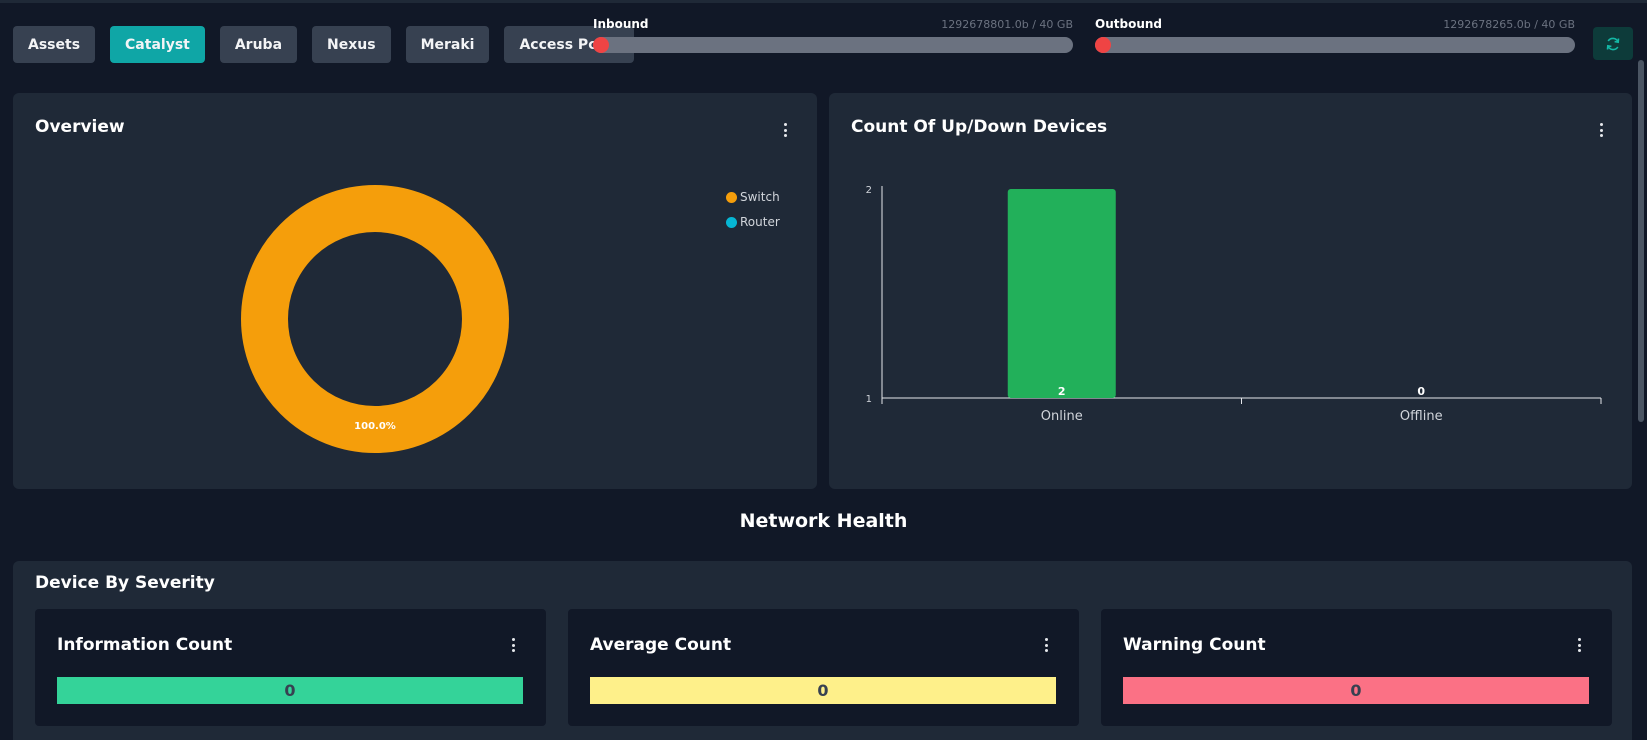 Image resolution: width=1647 pixels, height=740 pixels. Describe the element at coordinates (375, 426) in the screenshot. I see `slice-label-switch: 100.0%` at that location.